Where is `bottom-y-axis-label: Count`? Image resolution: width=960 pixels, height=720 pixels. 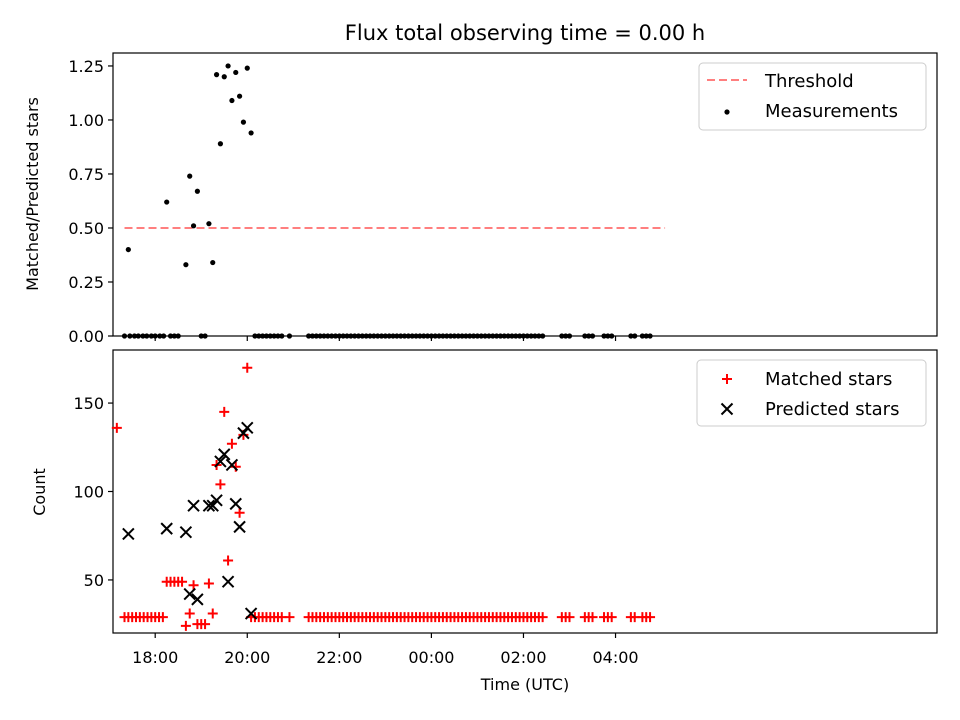 bottom-y-axis-label: Count is located at coordinates (39, 492).